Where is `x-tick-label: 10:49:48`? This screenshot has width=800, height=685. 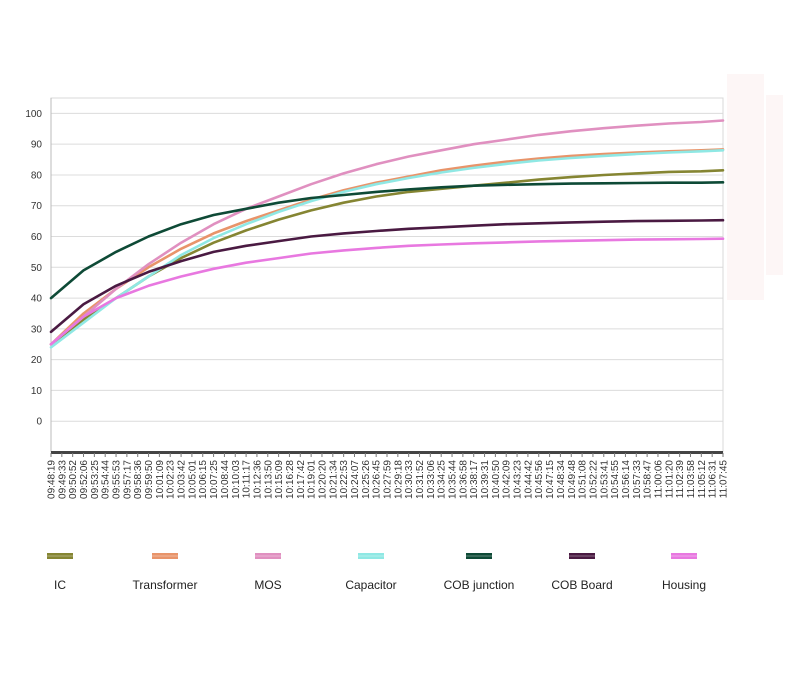 x-tick-label: 10:49:48 is located at coordinates (572, 479).